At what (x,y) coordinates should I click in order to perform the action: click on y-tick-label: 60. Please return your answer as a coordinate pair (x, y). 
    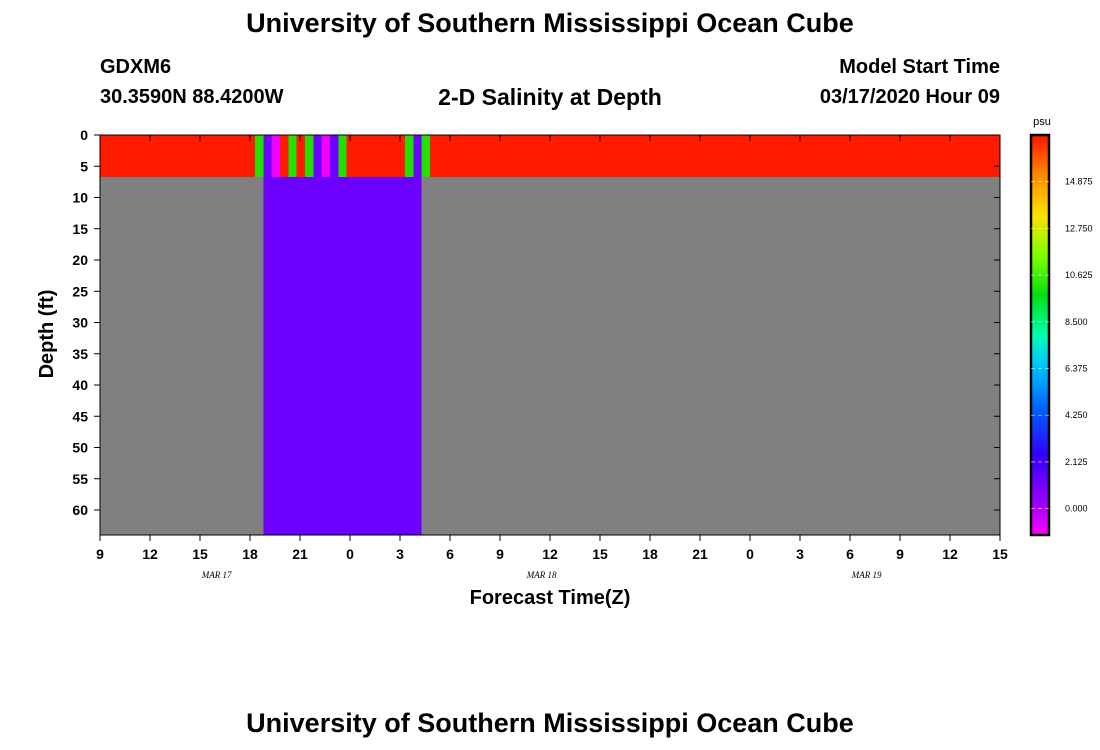
    Looking at the image, I should click on (80, 510).